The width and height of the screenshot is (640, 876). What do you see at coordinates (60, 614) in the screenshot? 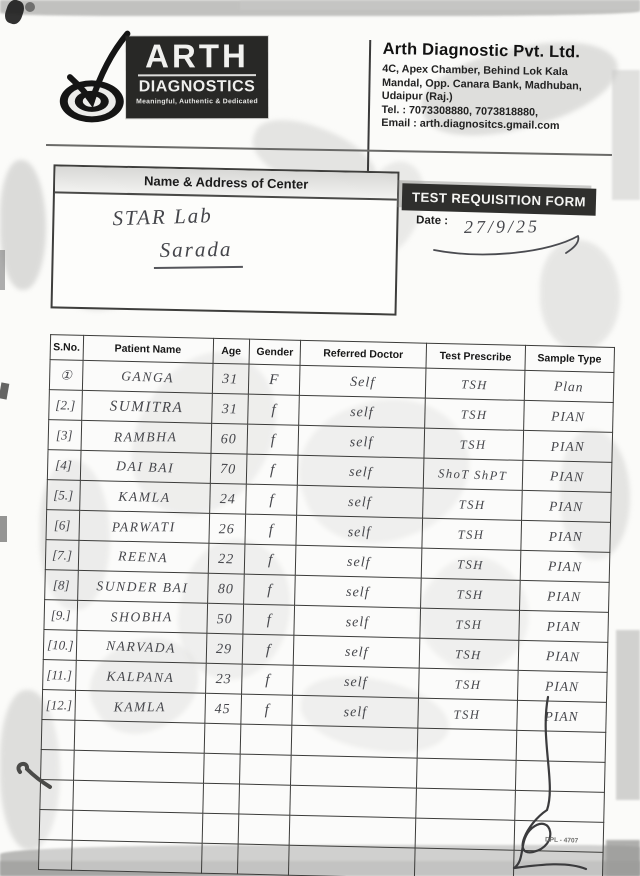
I see `handwritten-sno: [9.]` at bounding box center [60, 614].